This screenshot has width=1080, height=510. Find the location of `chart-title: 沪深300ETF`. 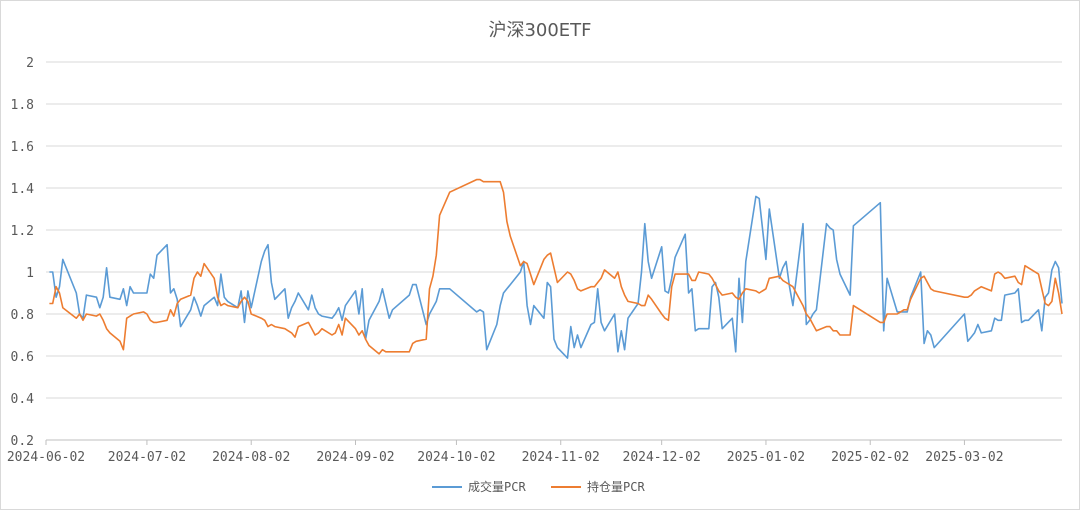

chart-title: 沪深300ETF is located at coordinates (539, 30).